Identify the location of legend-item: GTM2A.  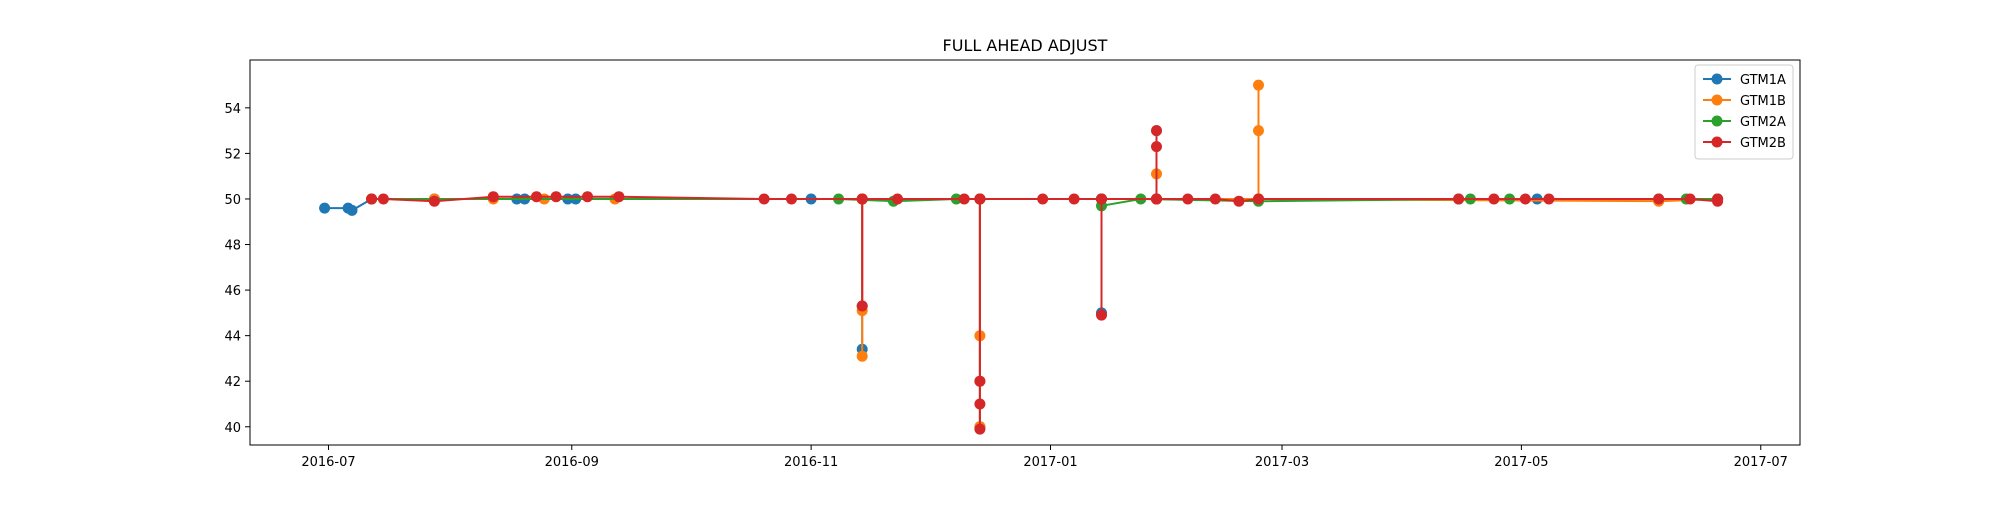
(1744, 122).